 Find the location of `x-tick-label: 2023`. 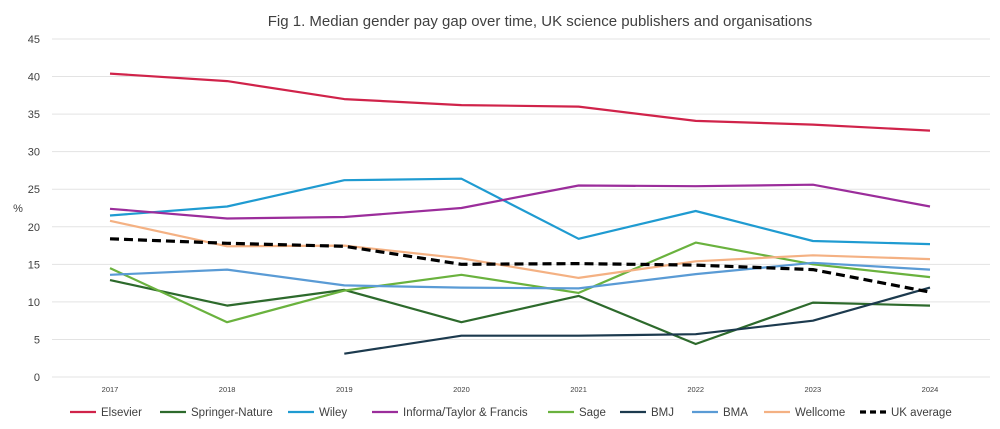

x-tick-label: 2023 is located at coordinates (813, 389).